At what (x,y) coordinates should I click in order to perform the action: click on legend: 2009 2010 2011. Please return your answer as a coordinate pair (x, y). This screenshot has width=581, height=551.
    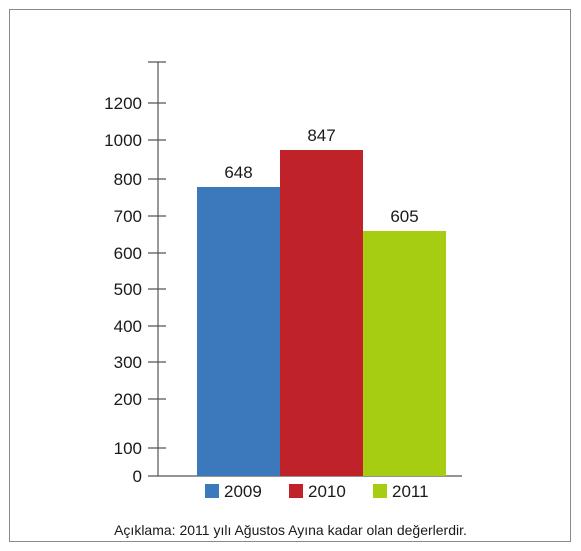
    Looking at the image, I should click on (317, 491).